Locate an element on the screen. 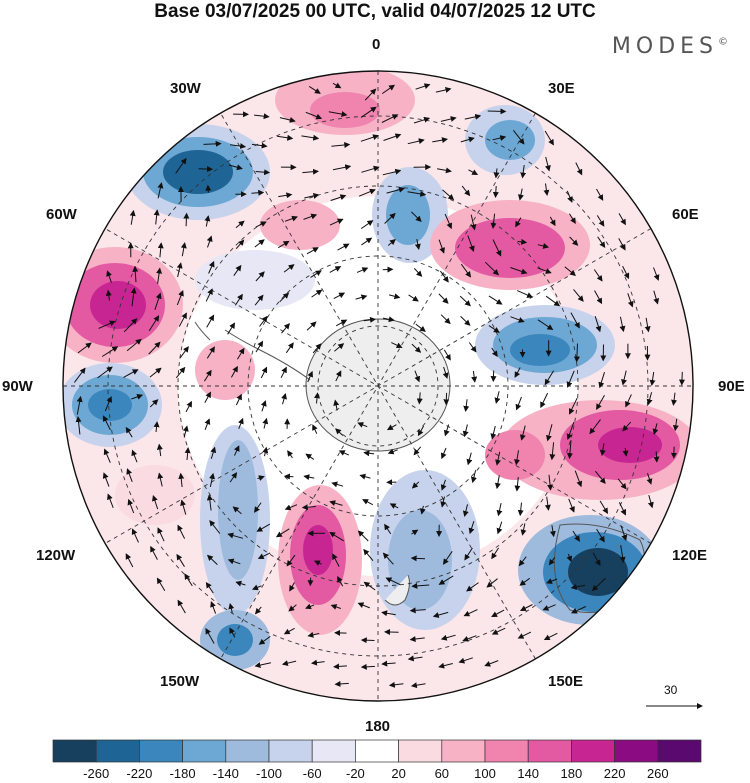 This screenshot has width=750, height=783. colorbar-tick-label: -60 is located at coordinates (312, 773).